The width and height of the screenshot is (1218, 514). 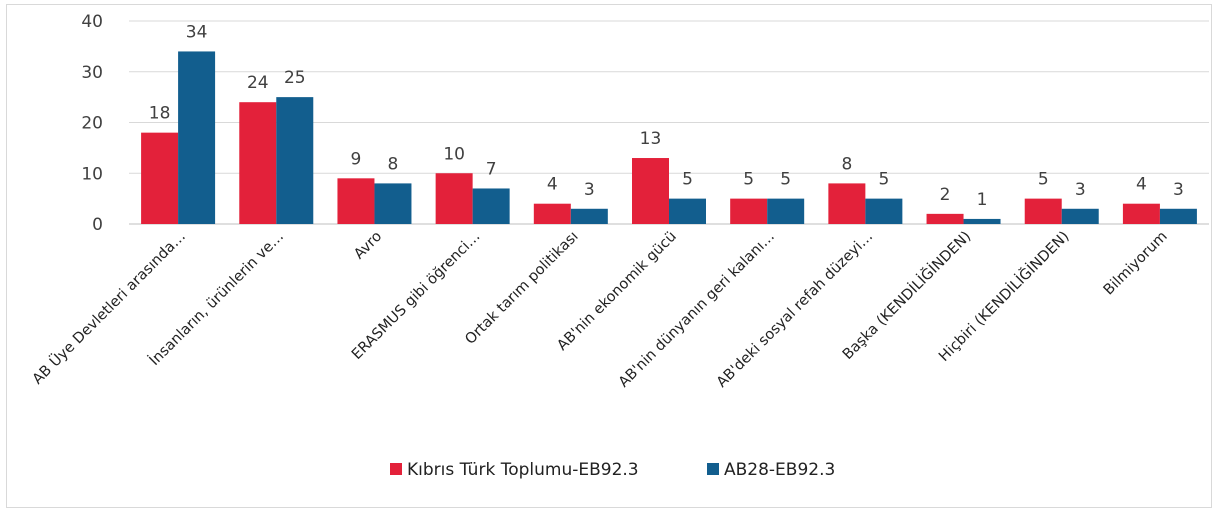 What do you see at coordinates (92, 22) in the screenshot?
I see `y-tick-label: 40` at bounding box center [92, 22].